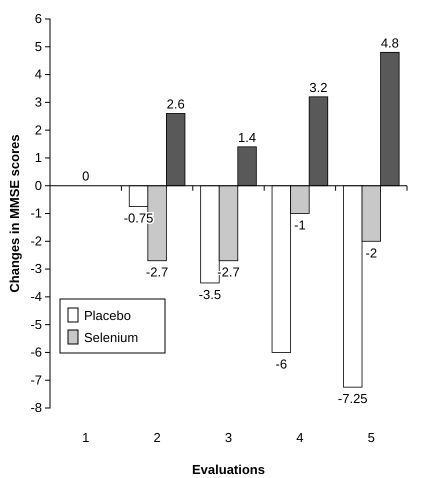  I want to click on y-tick-label: -7, so click(36, 380).